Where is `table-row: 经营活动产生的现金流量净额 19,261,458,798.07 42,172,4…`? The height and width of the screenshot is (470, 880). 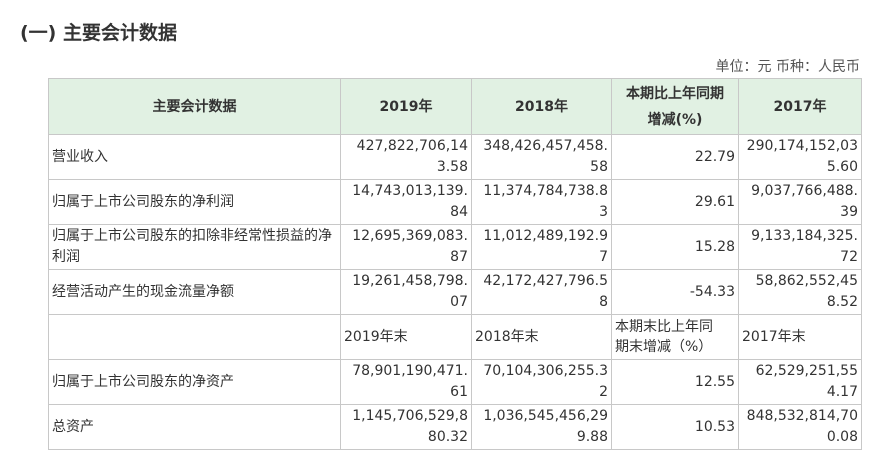
table-row: 经营活动产生的现金流量净额 19,261,458,798.07 42,172,4… is located at coordinates (455, 292).